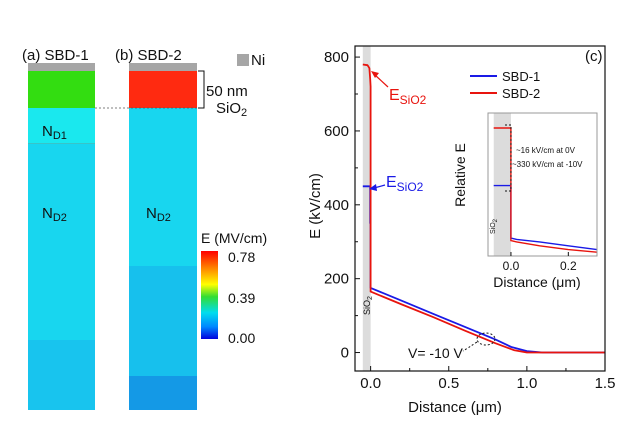 Image resolution: width=633 pixels, height=433 pixels. I want to click on sbd2-label: (b) SBD-2, so click(148, 55).